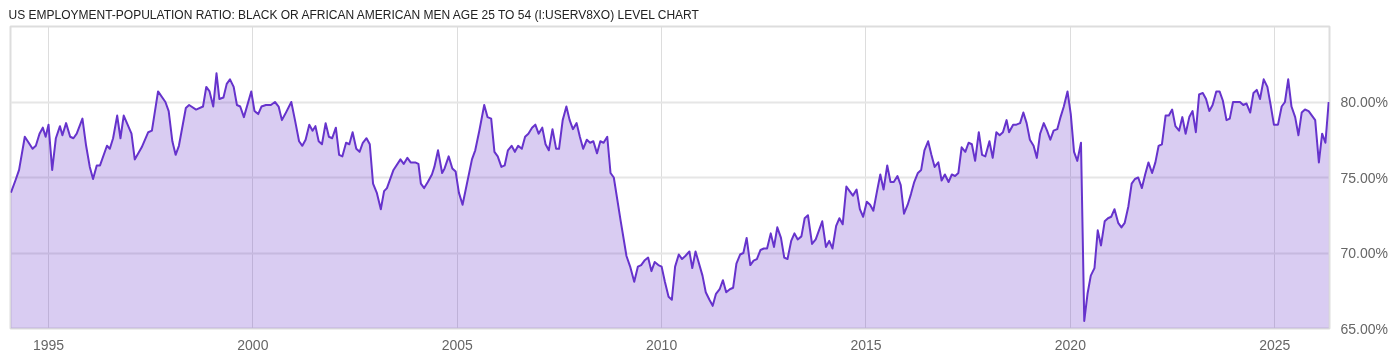 This screenshot has height=357, width=1400. I want to click on x-tick-label: 2005, so click(457, 344).